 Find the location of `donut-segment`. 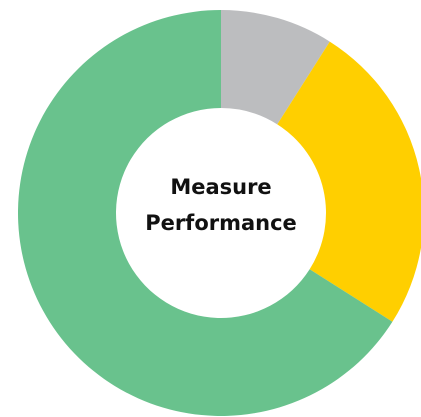

donut-segment is located at coordinates (275, 67).